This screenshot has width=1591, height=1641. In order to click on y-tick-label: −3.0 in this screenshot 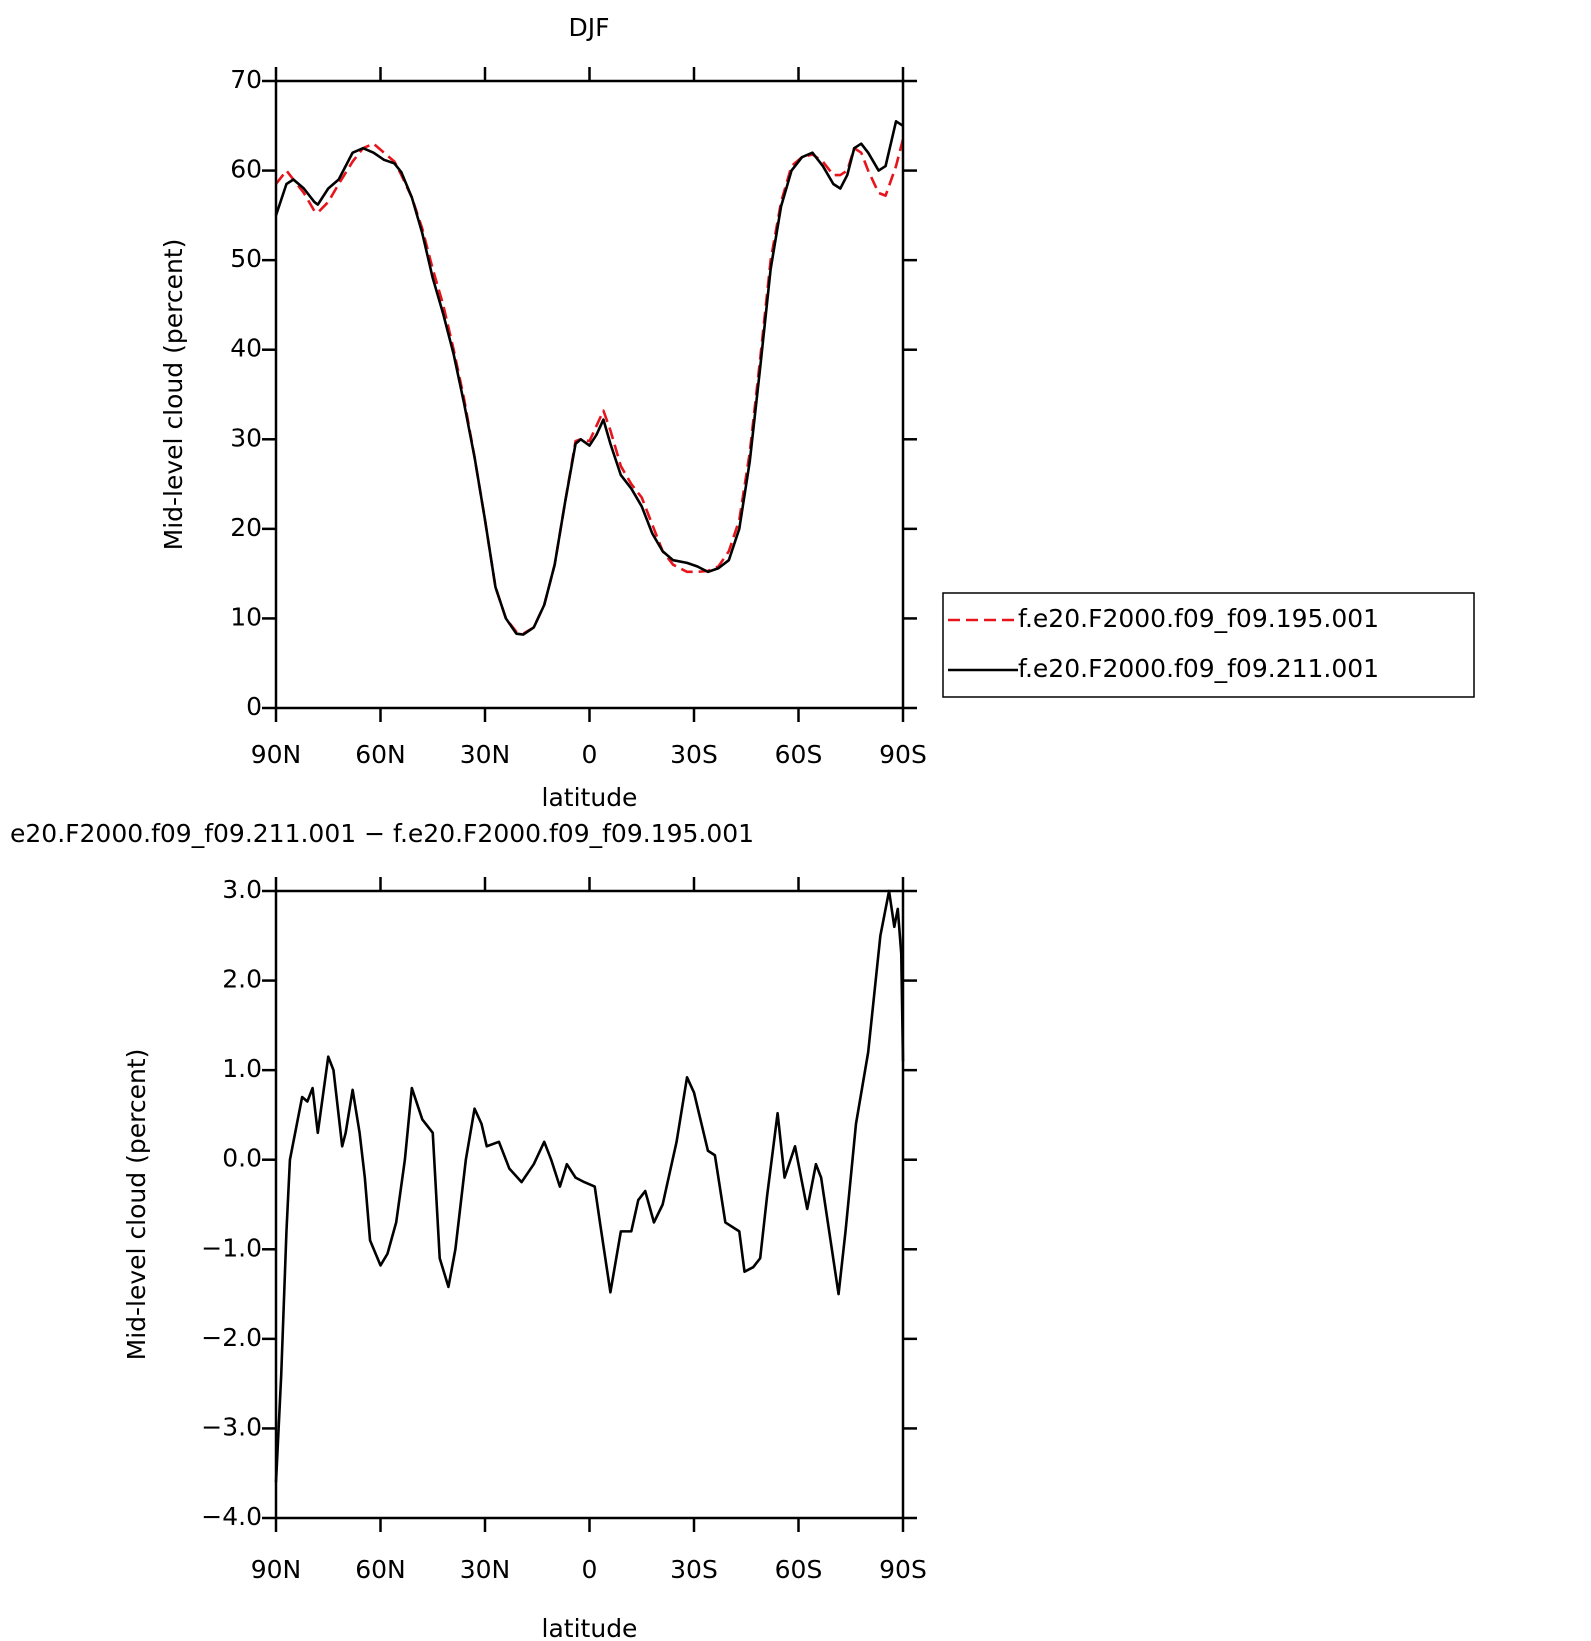, I will do `click(231, 1426)`.